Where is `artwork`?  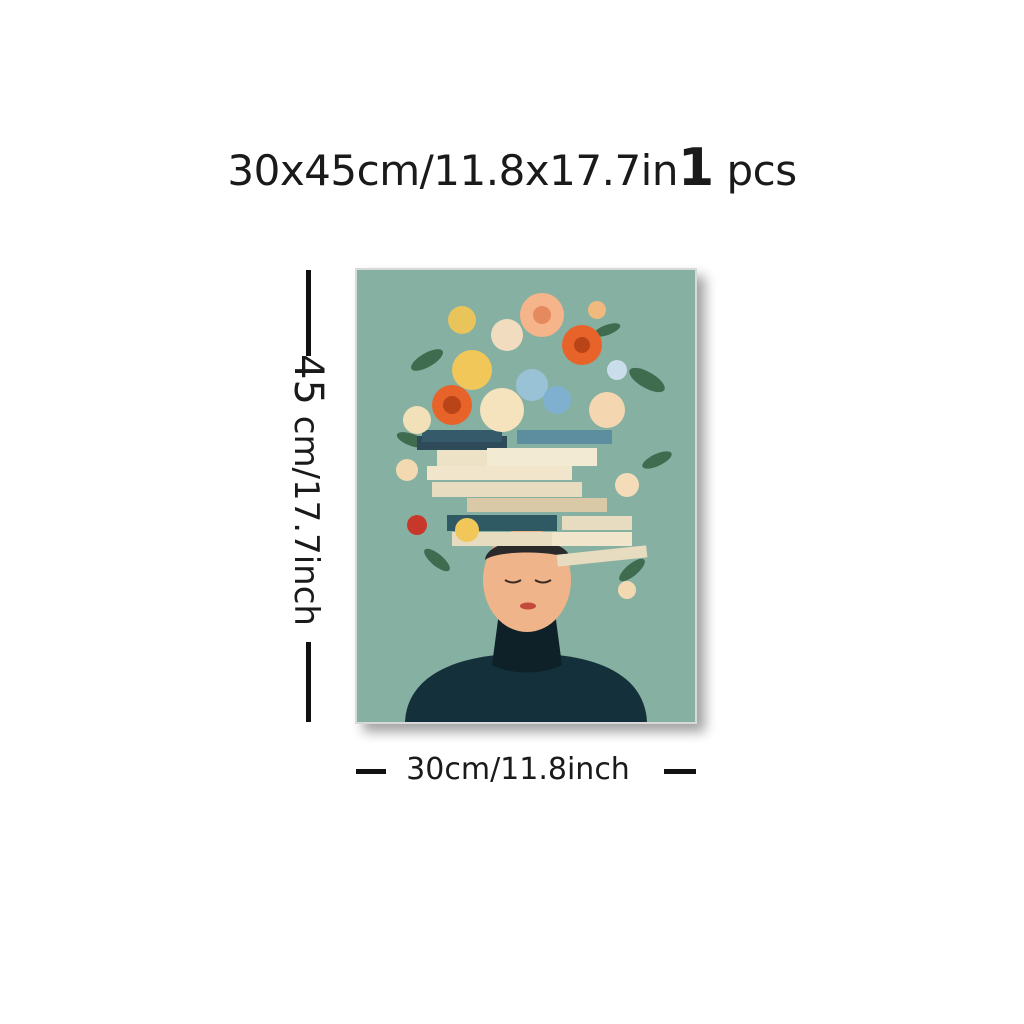 artwork is located at coordinates (526, 496).